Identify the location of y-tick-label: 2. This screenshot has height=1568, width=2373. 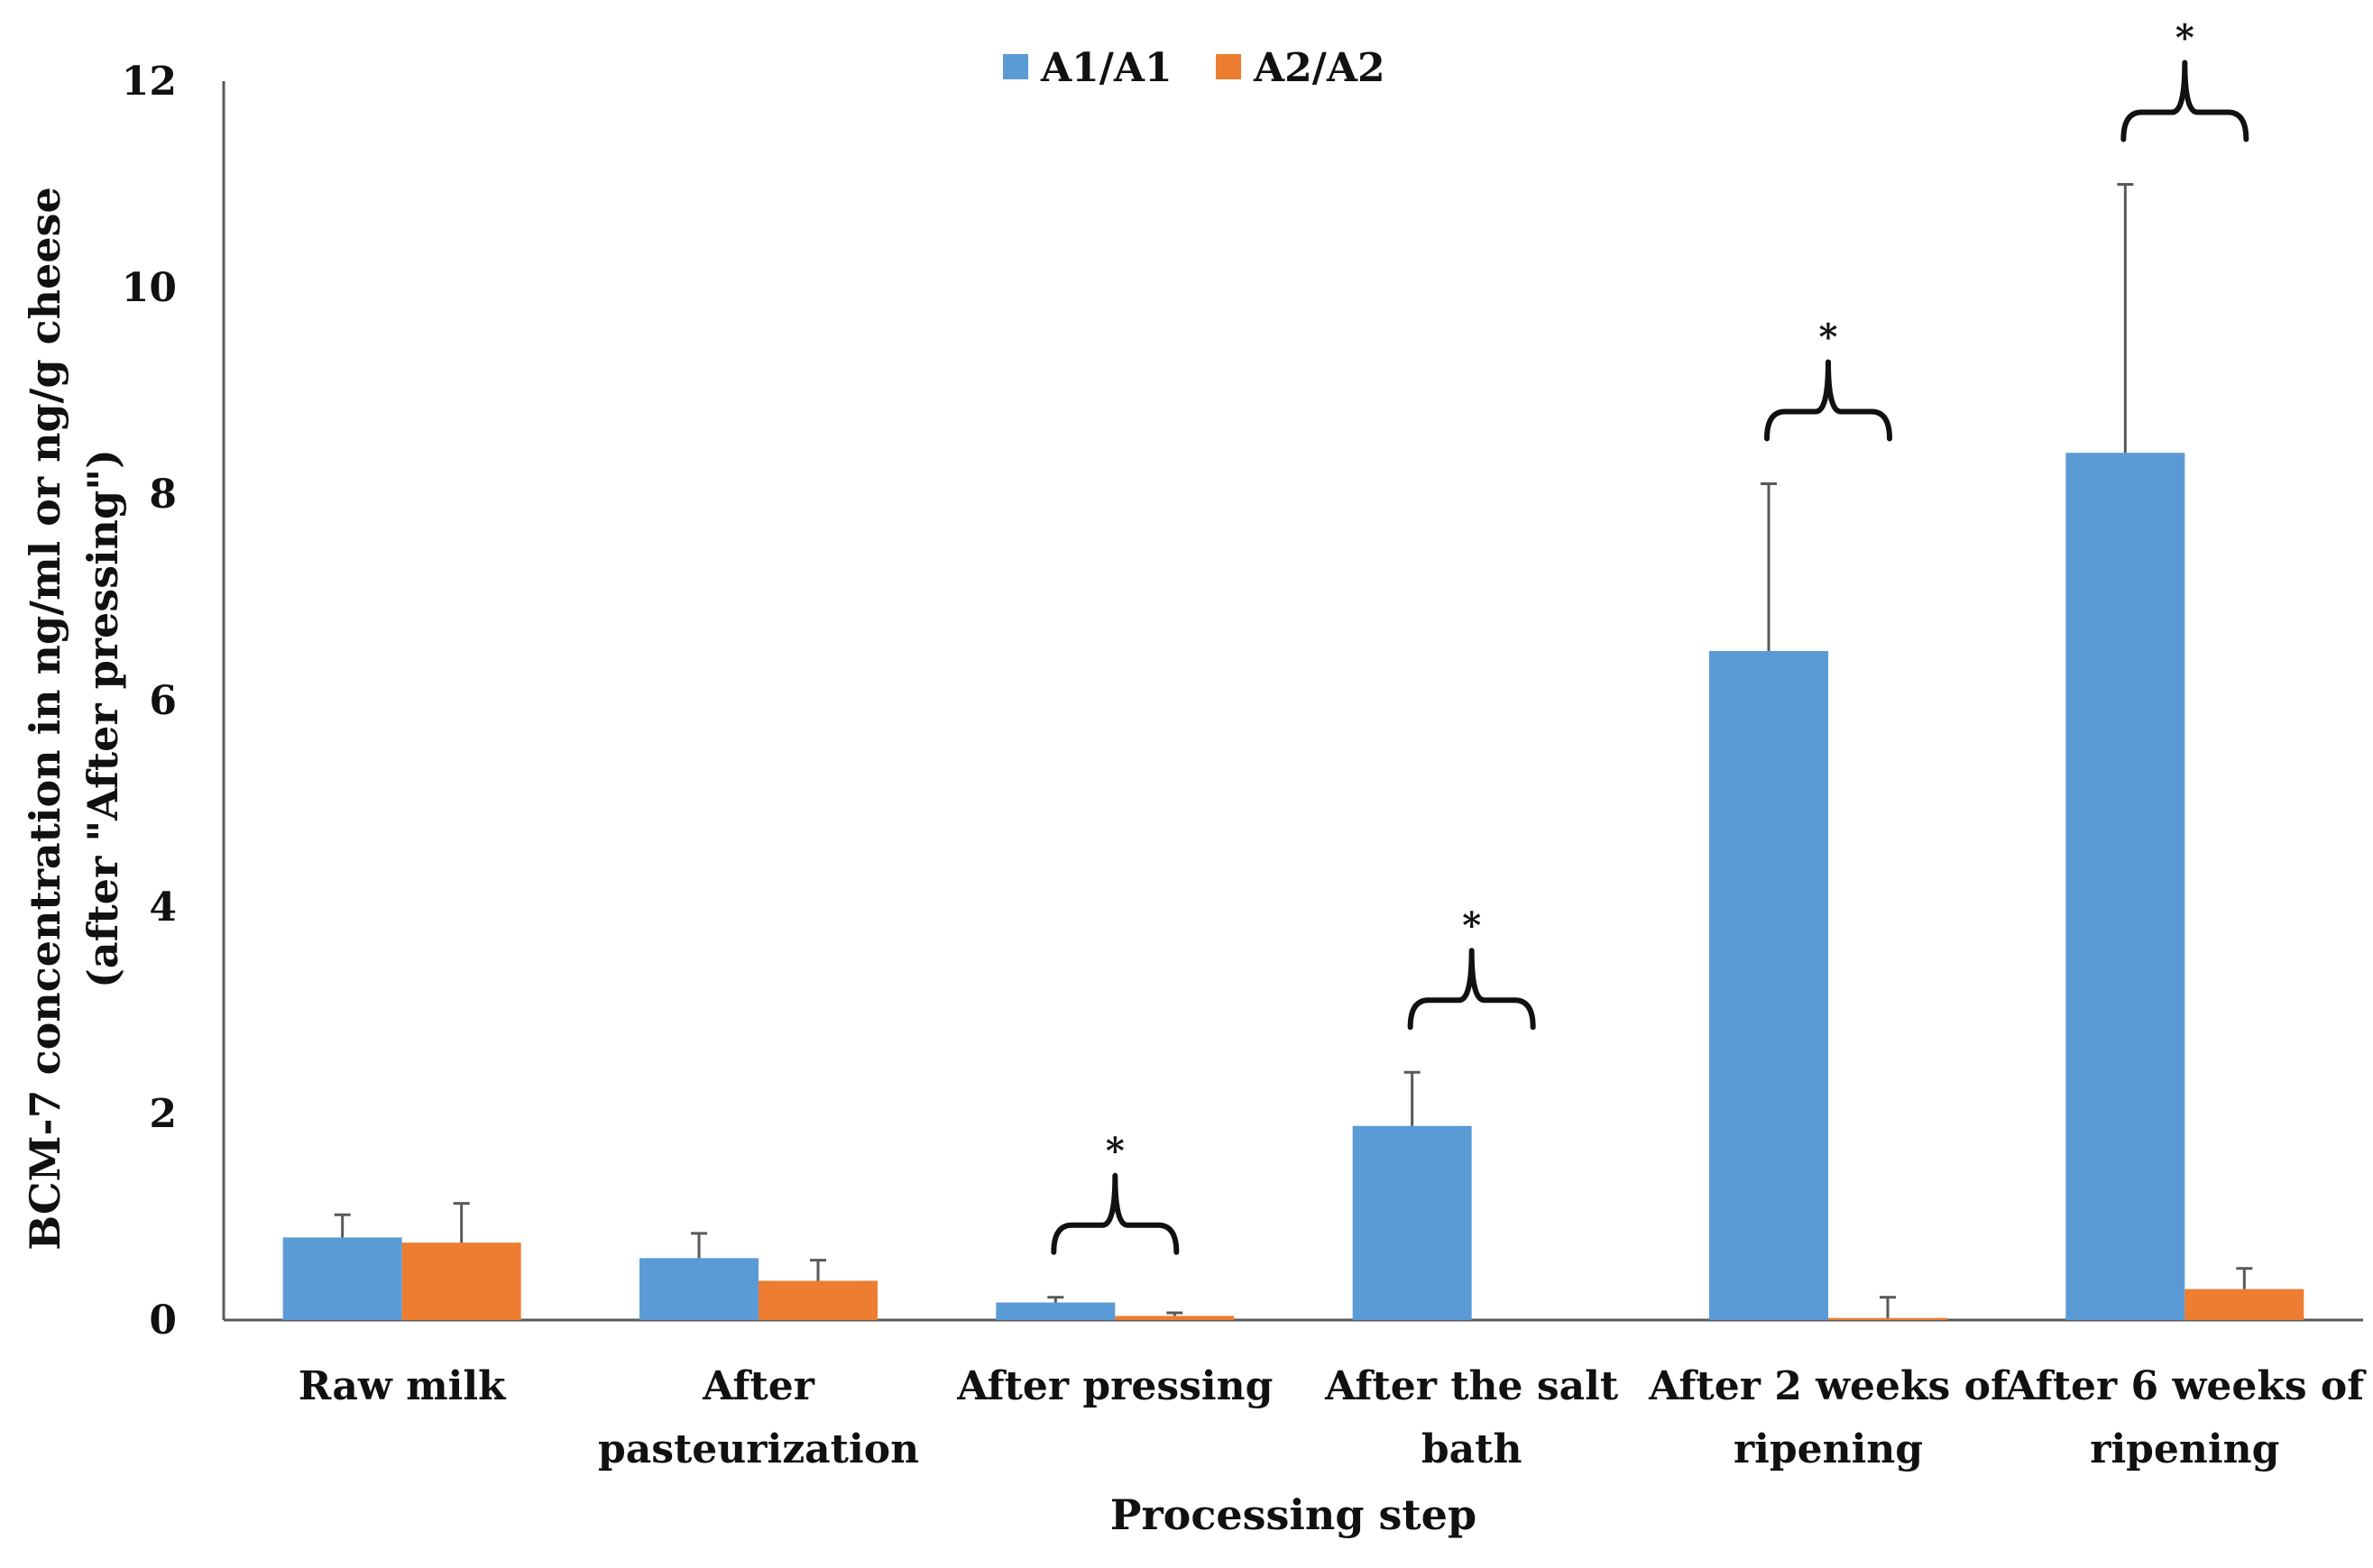
(163, 1114).